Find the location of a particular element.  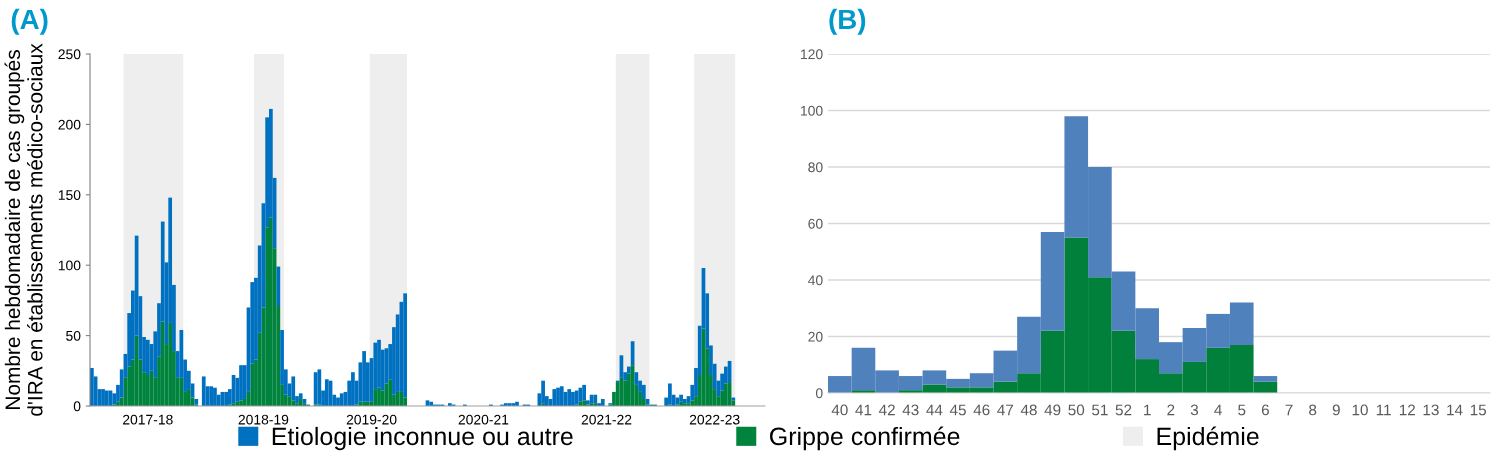

x-tick-label: 2017-18 is located at coordinates (148, 419).